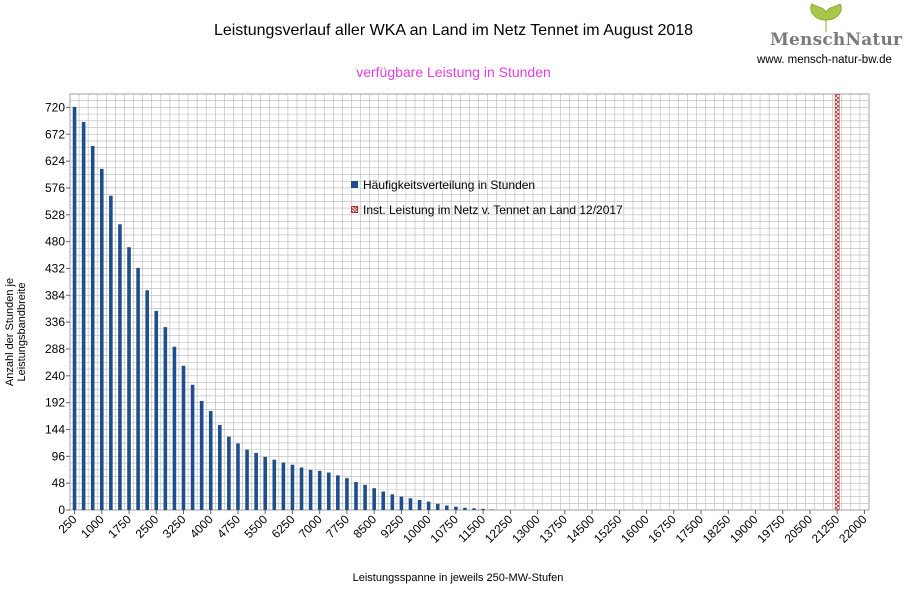 This screenshot has width=907, height=605. Describe the element at coordinates (256, 526) in the screenshot. I see `x-tick-label: 5500` at that location.